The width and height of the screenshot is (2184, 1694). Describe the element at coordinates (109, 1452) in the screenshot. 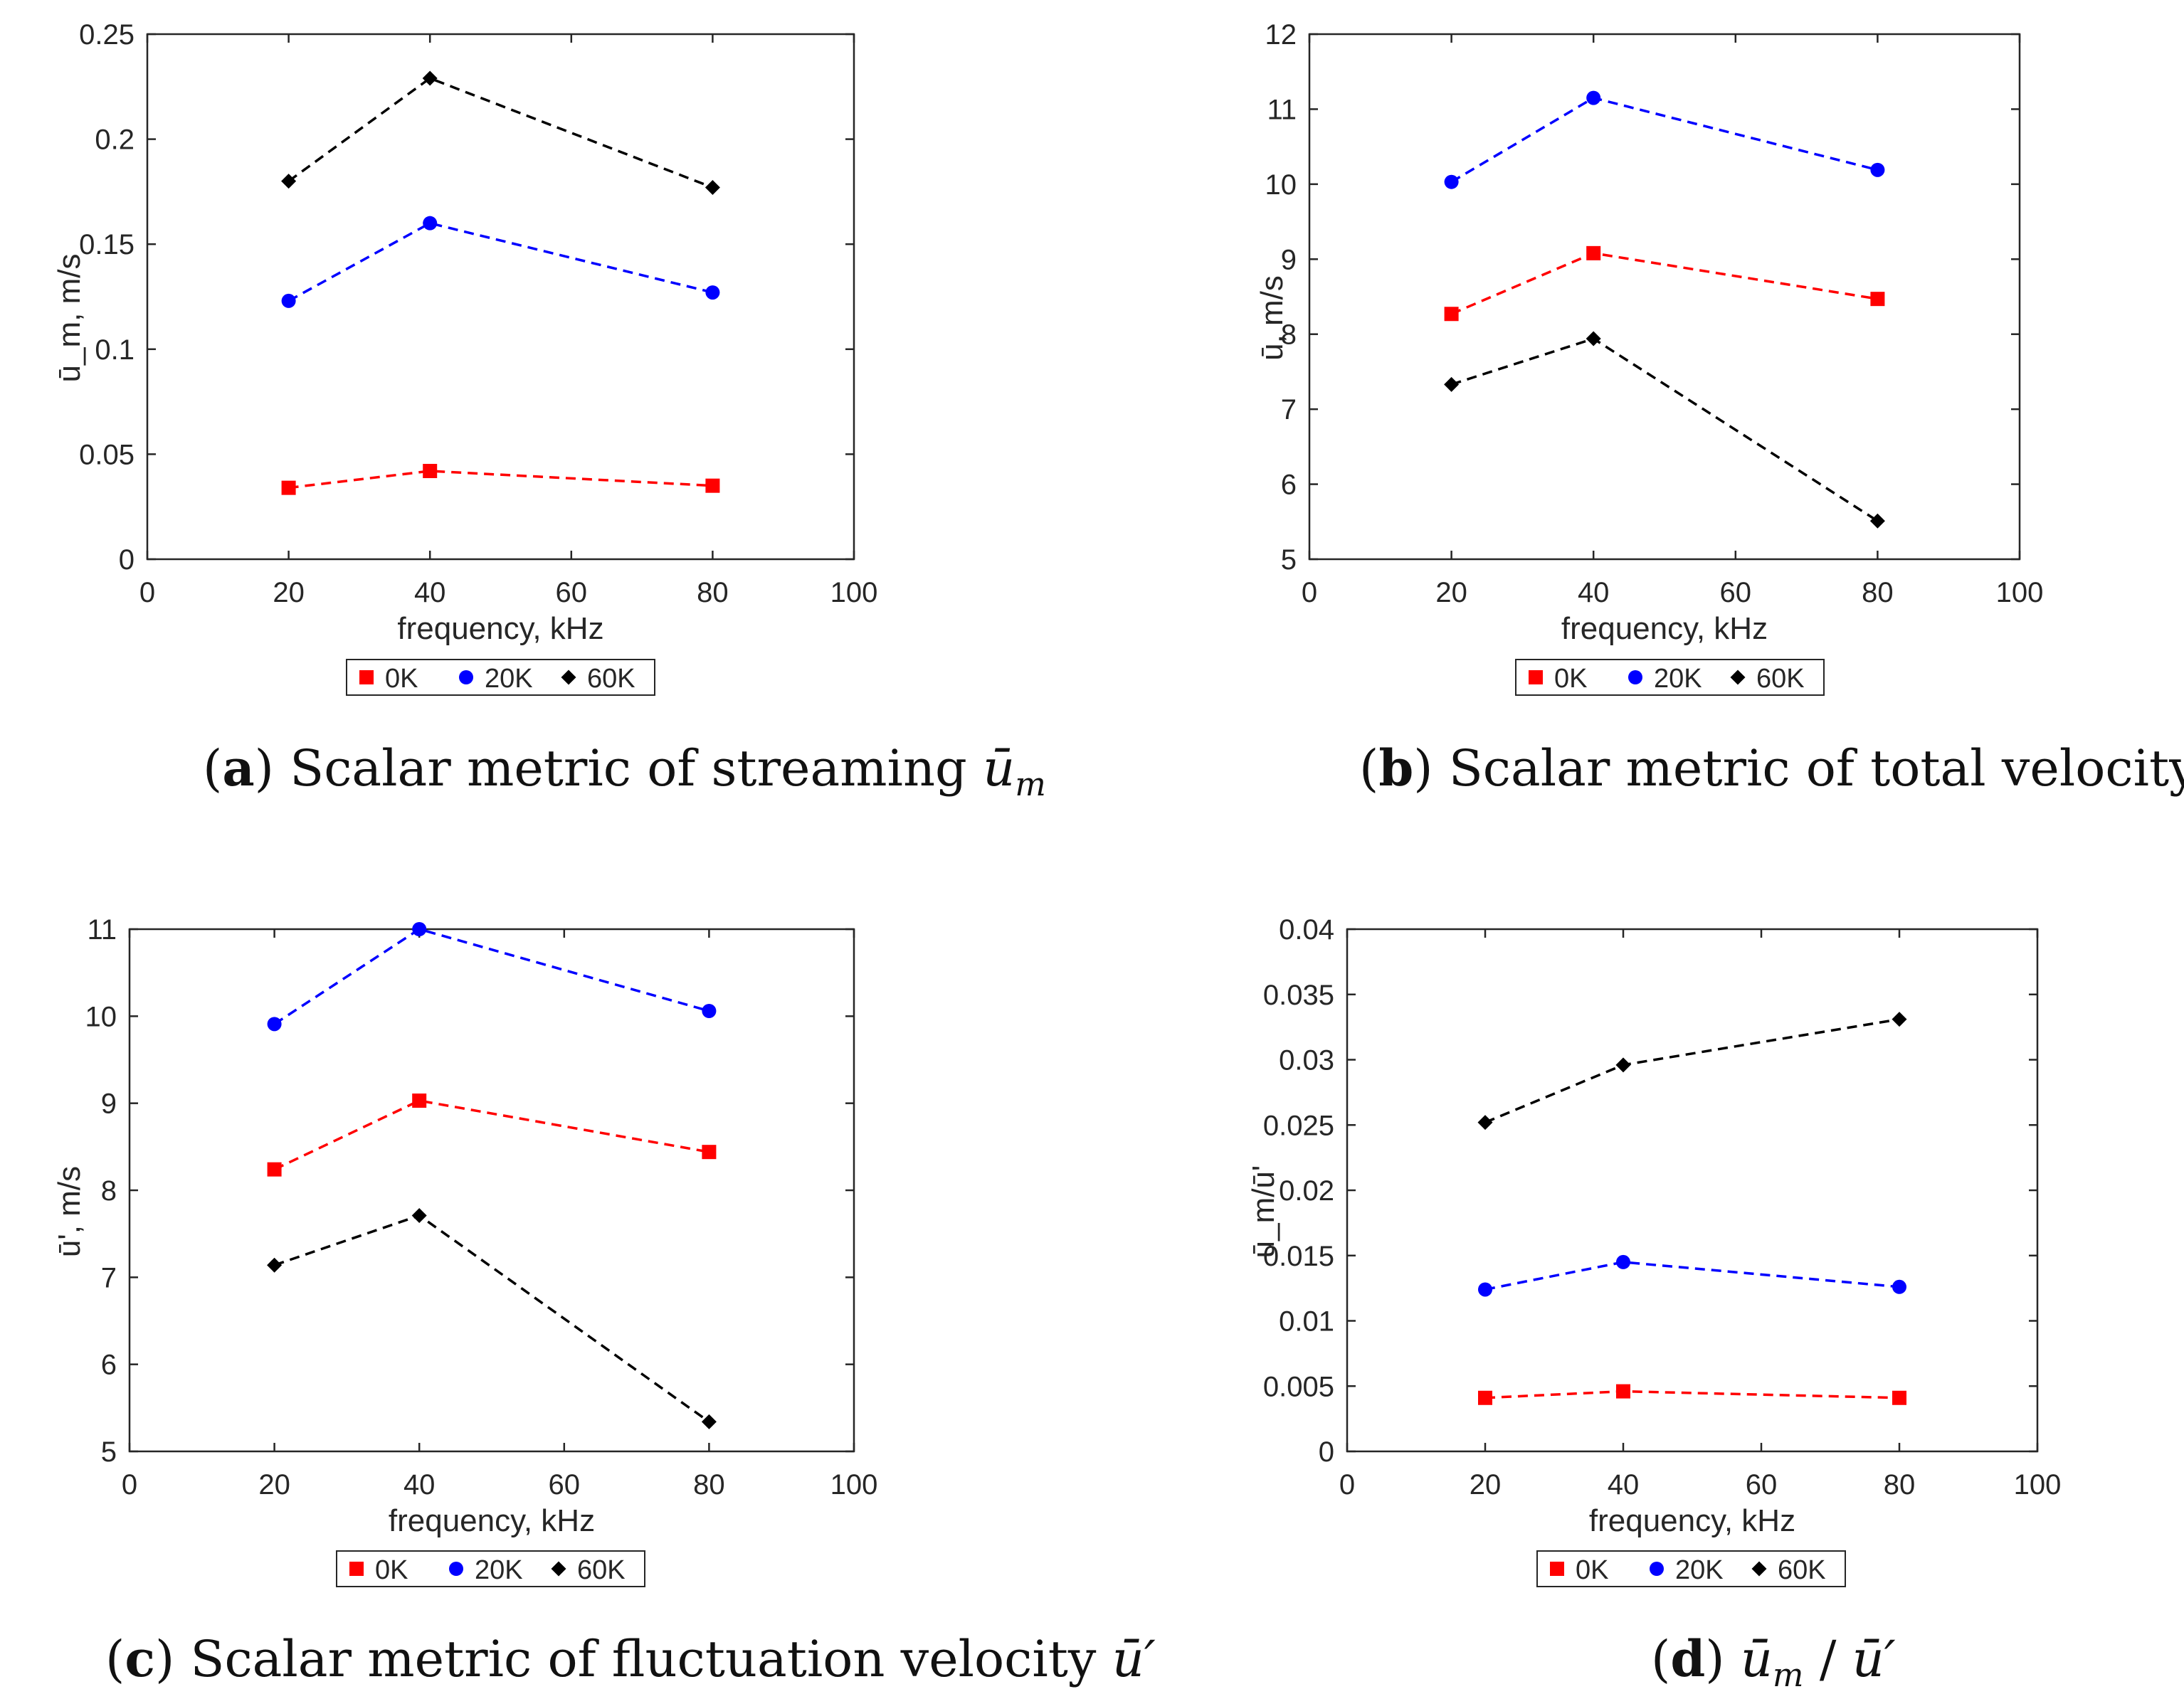

I see `y-tick-label: 5` at that location.